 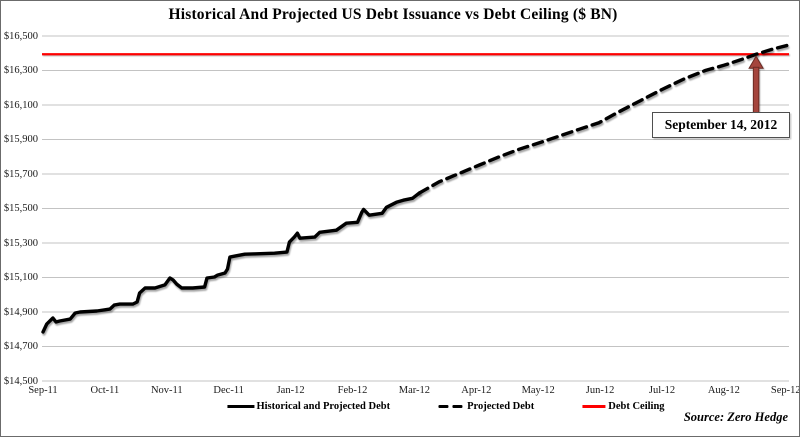 What do you see at coordinates (756, 84) in the screenshot?
I see `annotation-arrow-icon` at bounding box center [756, 84].